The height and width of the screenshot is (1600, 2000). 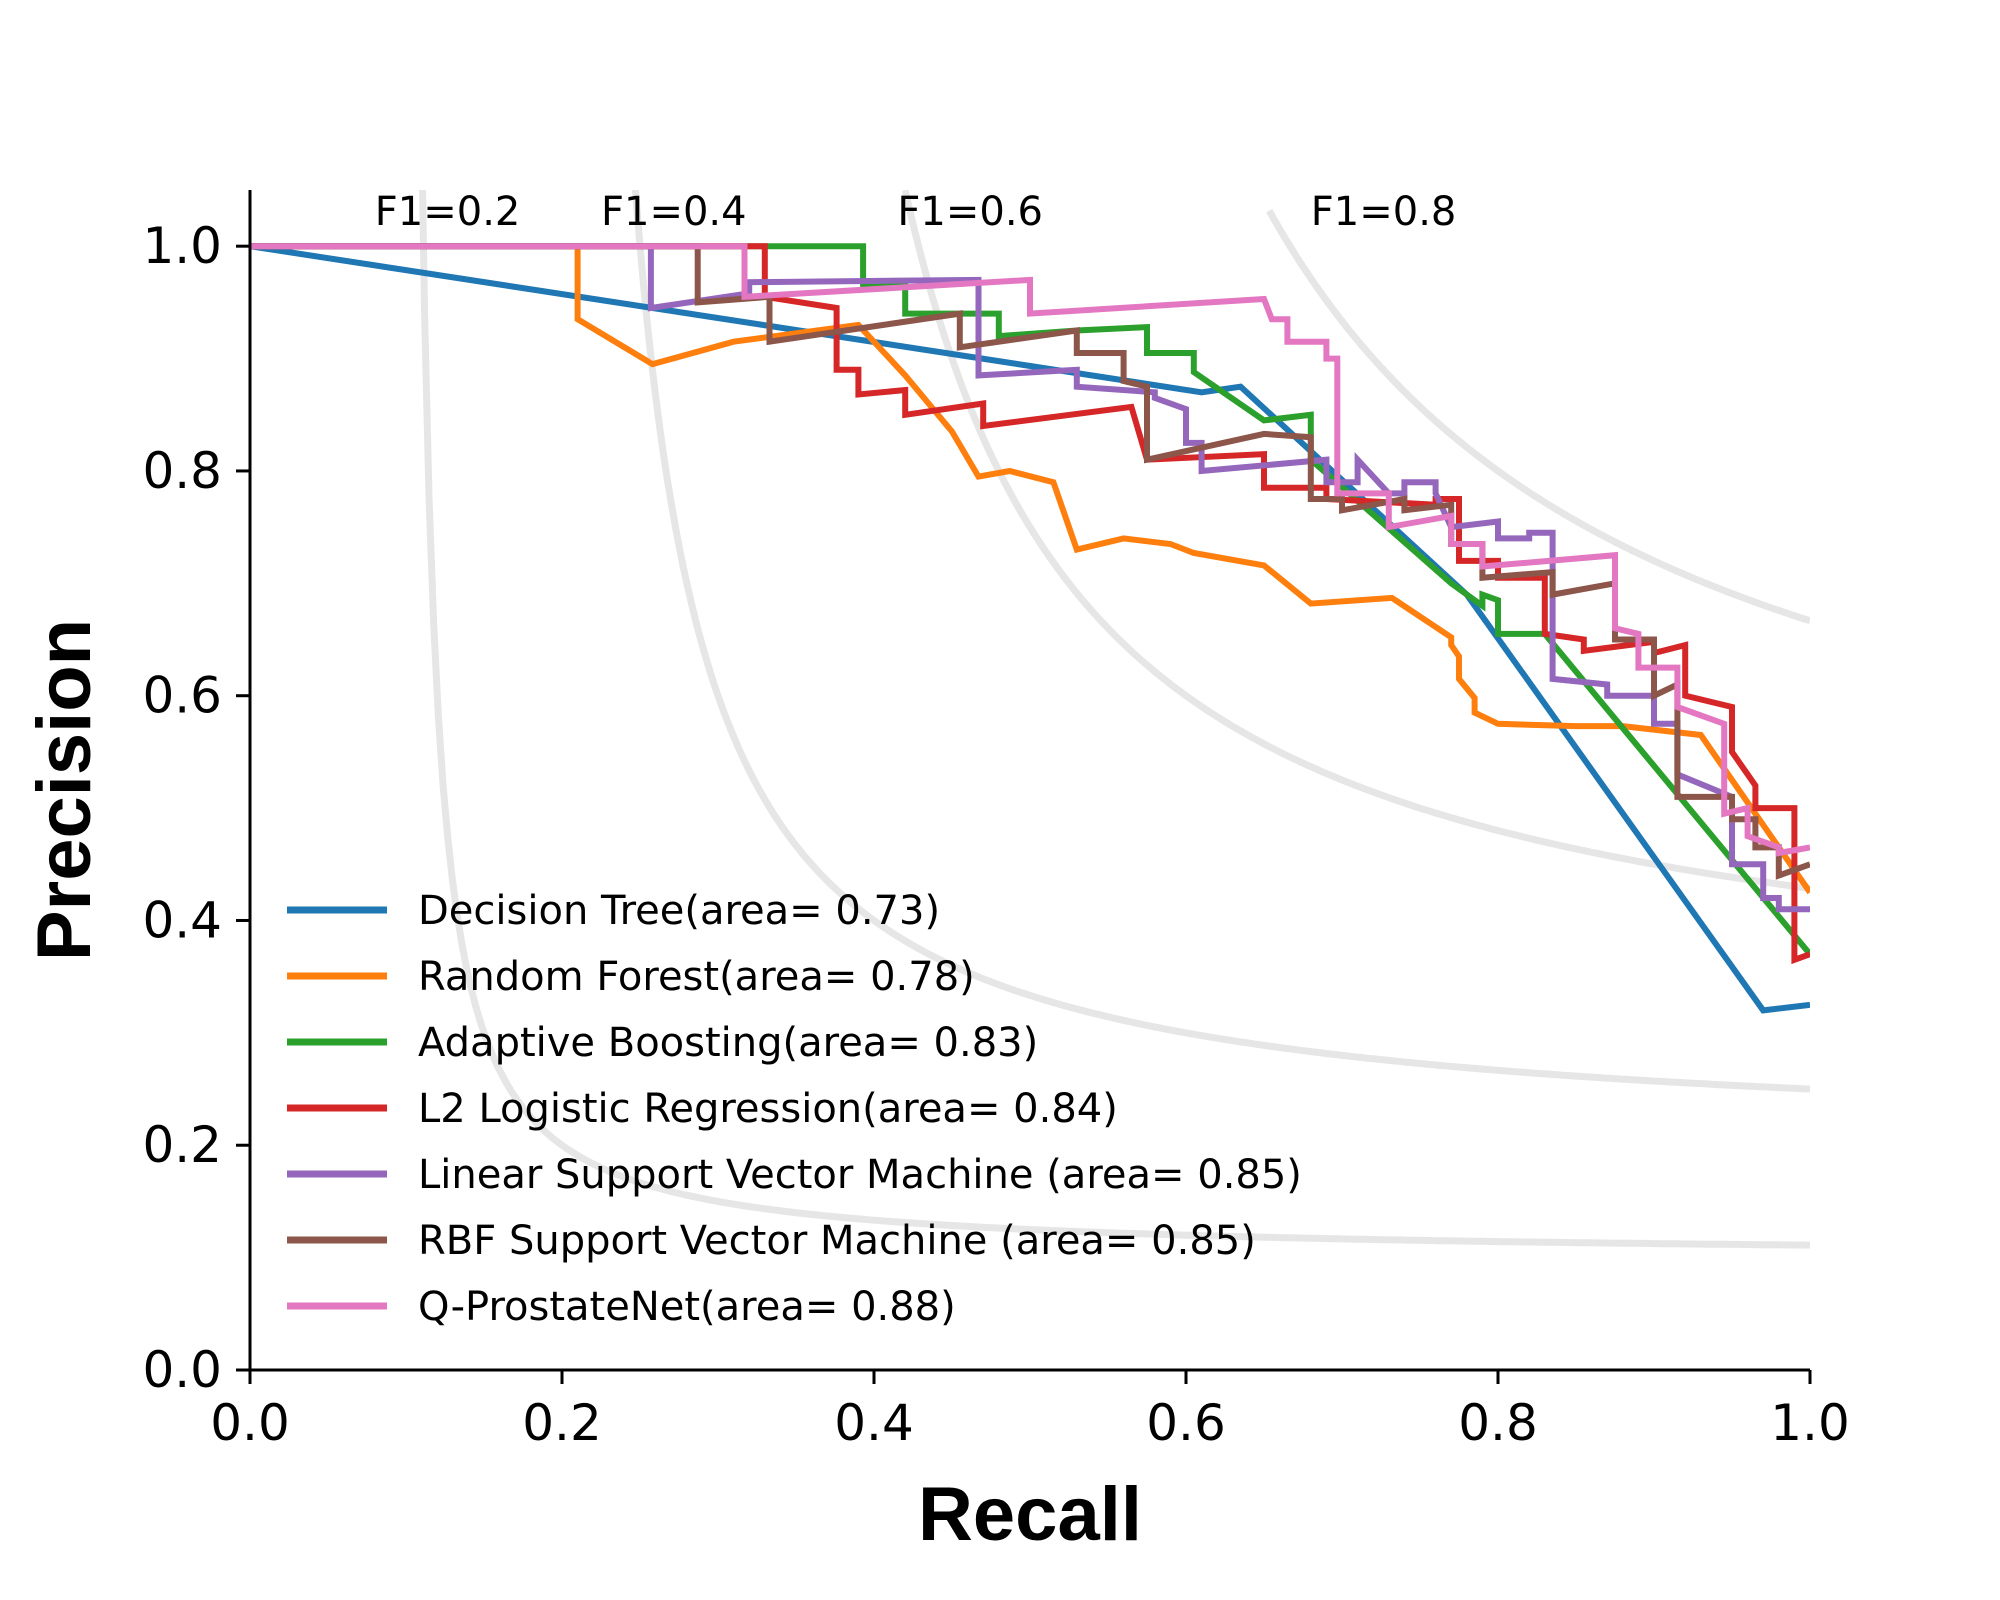 What do you see at coordinates (687, 1307) in the screenshot?
I see `legend-label-7: Q-ProstateNet(area= 0.88)` at bounding box center [687, 1307].